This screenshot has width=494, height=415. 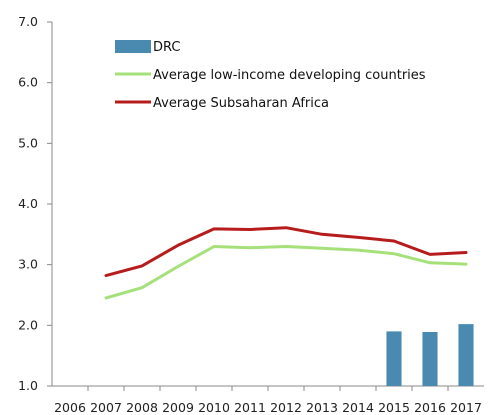 What do you see at coordinates (28, 324) in the screenshot?
I see `y-tick-label: 2.0` at bounding box center [28, 324].